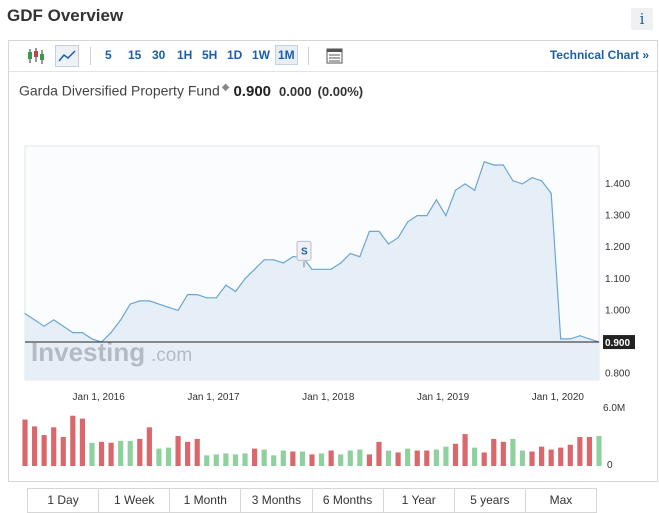 The height and width of the screenshot is (513, 659). Describe the element at coordinates (206, 500) in the screenshot. I see `range-1-month: 1 Month` at that location.